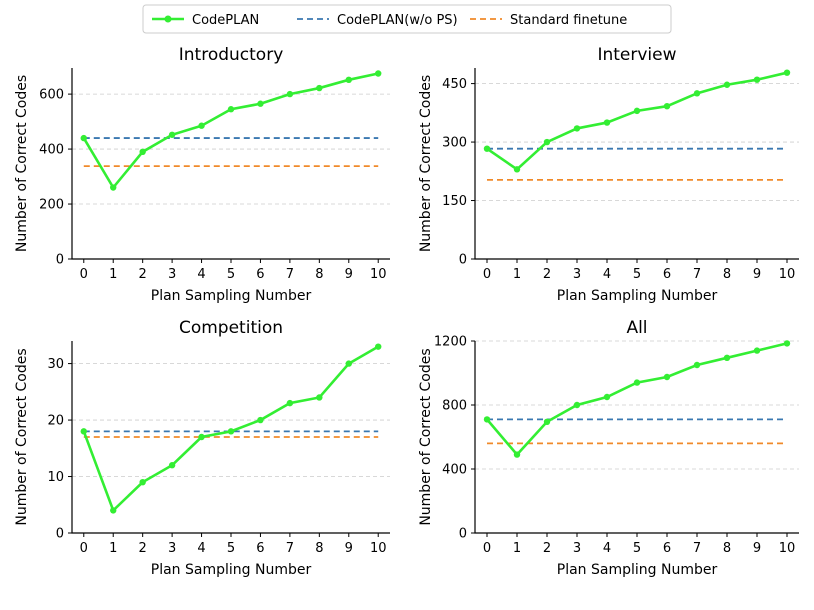  Describe the element at coordinates (55, 421) in the screenshot. I see `y-tick-label: 20` at that location.